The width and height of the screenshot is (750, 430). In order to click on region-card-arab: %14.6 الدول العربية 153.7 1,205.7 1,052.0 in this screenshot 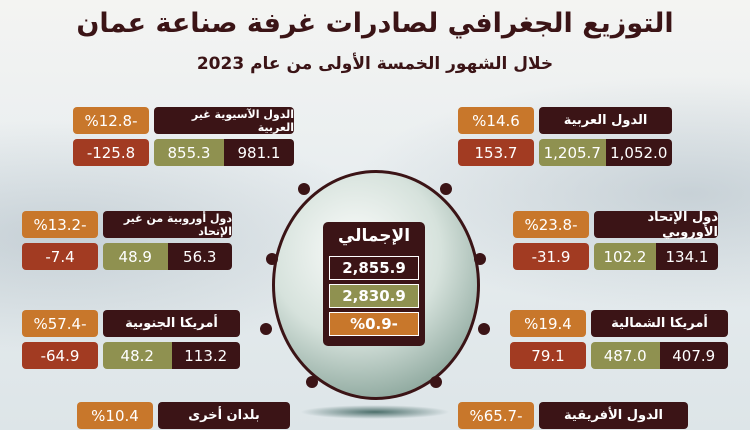, I will do `click(565, 136)`.